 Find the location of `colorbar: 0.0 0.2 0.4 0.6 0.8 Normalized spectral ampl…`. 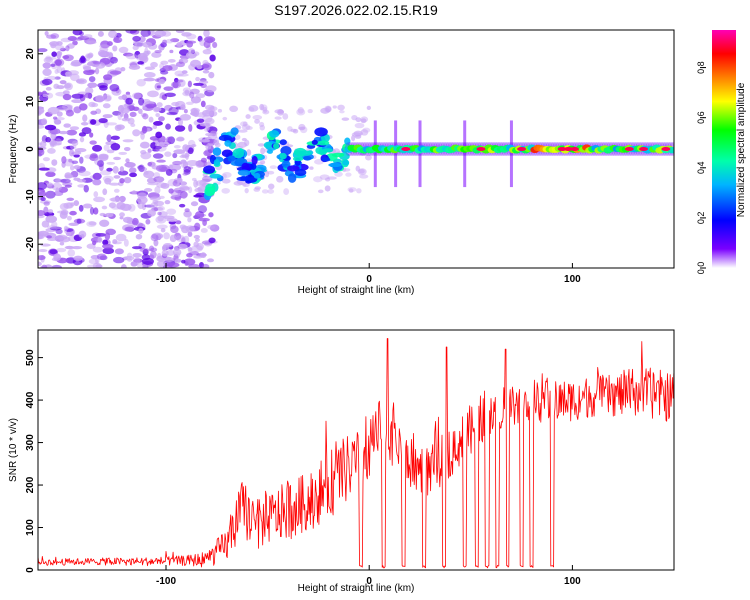

colorbar: 0.0 0.2 0.4 0.6 0.8 Normalized spectral ampl… is located at coordinates (721, 152).